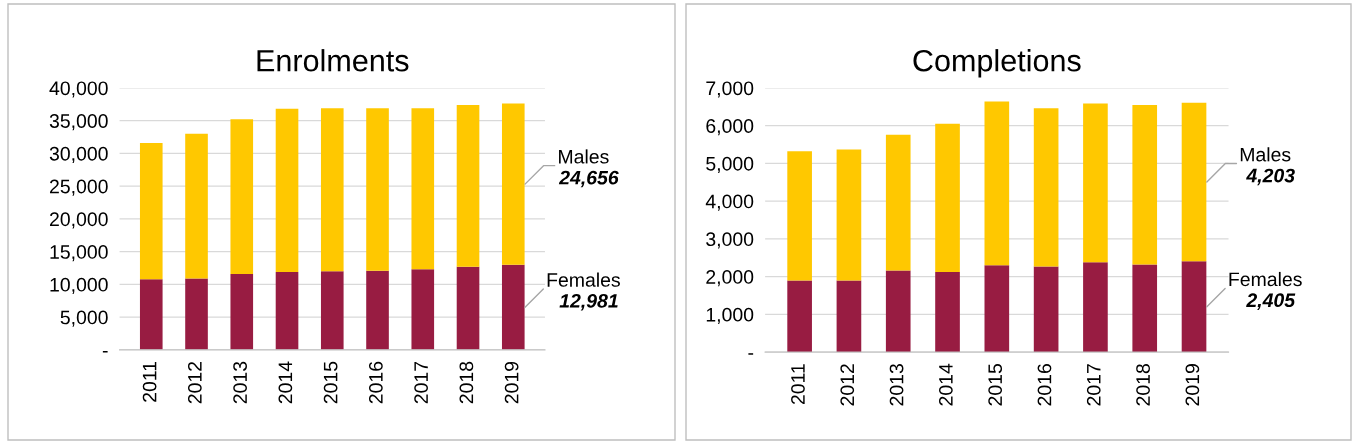 Image resolution: width=1359 pixels, height=444 pixels. Describe the element at coordinates (997, 63) in the screenshot. I see `chart-title: Completions` at that location.